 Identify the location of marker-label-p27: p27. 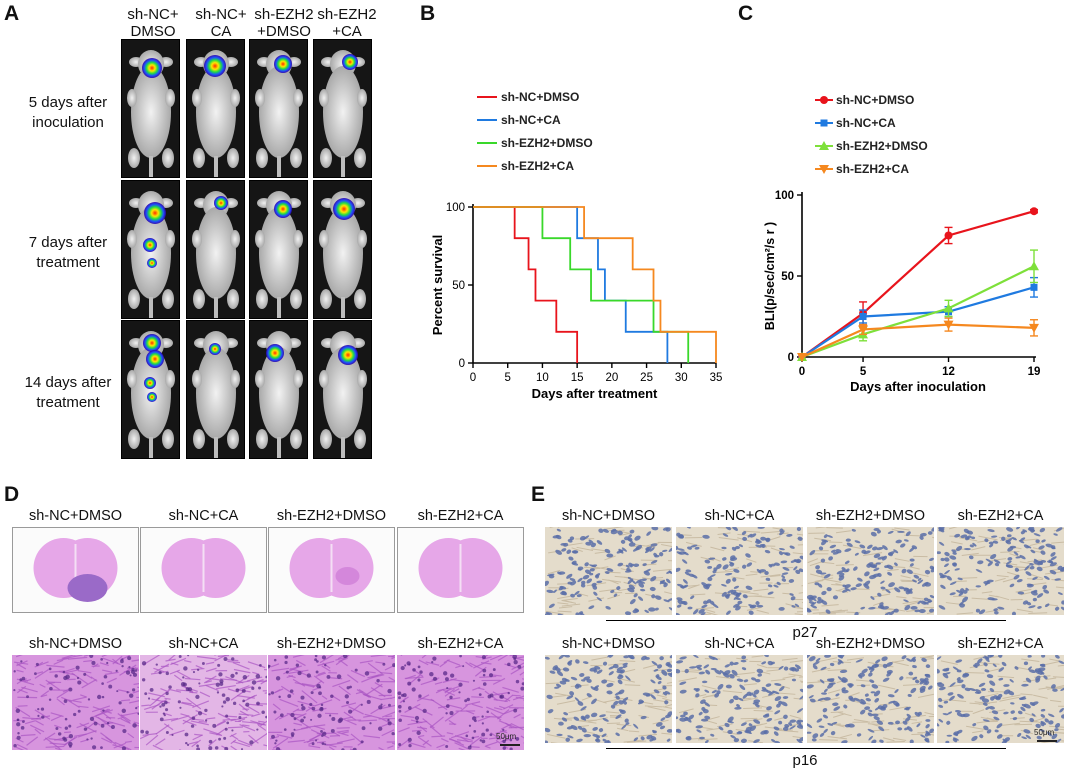
(805, 632).